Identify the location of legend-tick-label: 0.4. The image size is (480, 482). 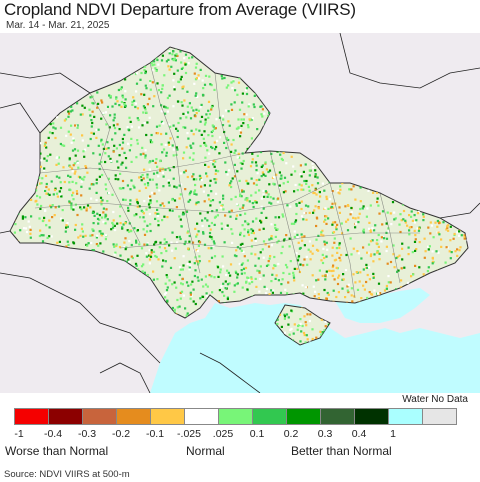
(359, 434).